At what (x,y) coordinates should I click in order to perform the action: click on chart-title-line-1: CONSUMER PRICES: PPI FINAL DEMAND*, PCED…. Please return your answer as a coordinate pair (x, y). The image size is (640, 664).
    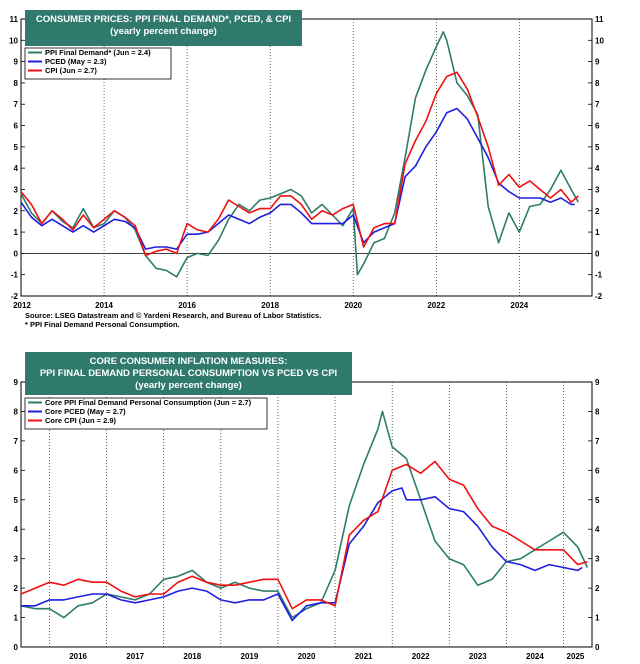
    Looking at the image, I should click on (163, 19).